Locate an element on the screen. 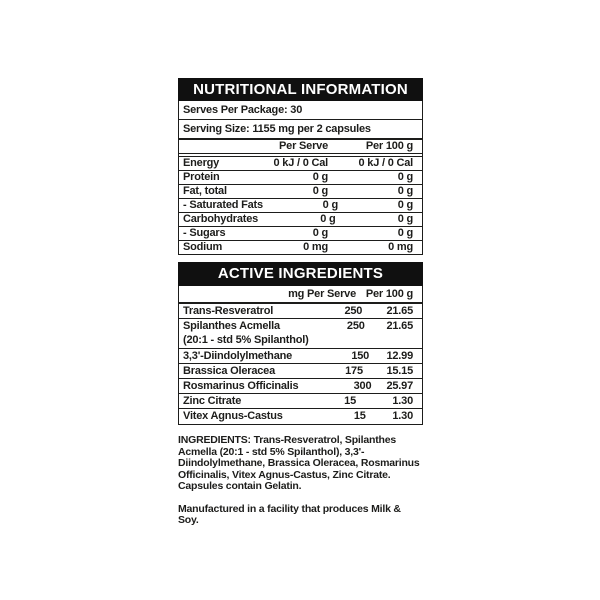 Image resolution: width=600 pixels, height=600 pixels. table-row: Trans-Resveratrol 250 21.65 is located at coordinates (300, 311).